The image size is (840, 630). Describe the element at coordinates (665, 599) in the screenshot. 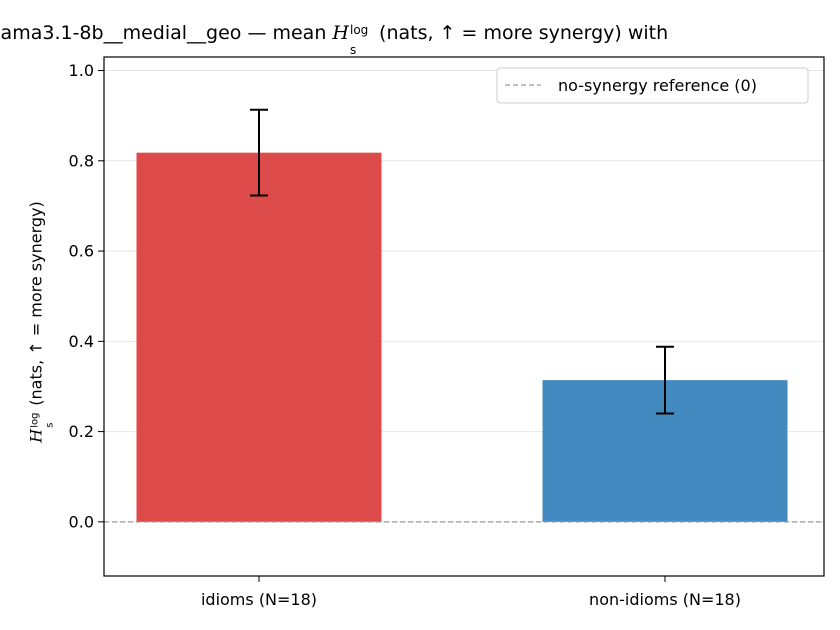

I see `x-tick-label: non-idioms (N=18)` at that location.